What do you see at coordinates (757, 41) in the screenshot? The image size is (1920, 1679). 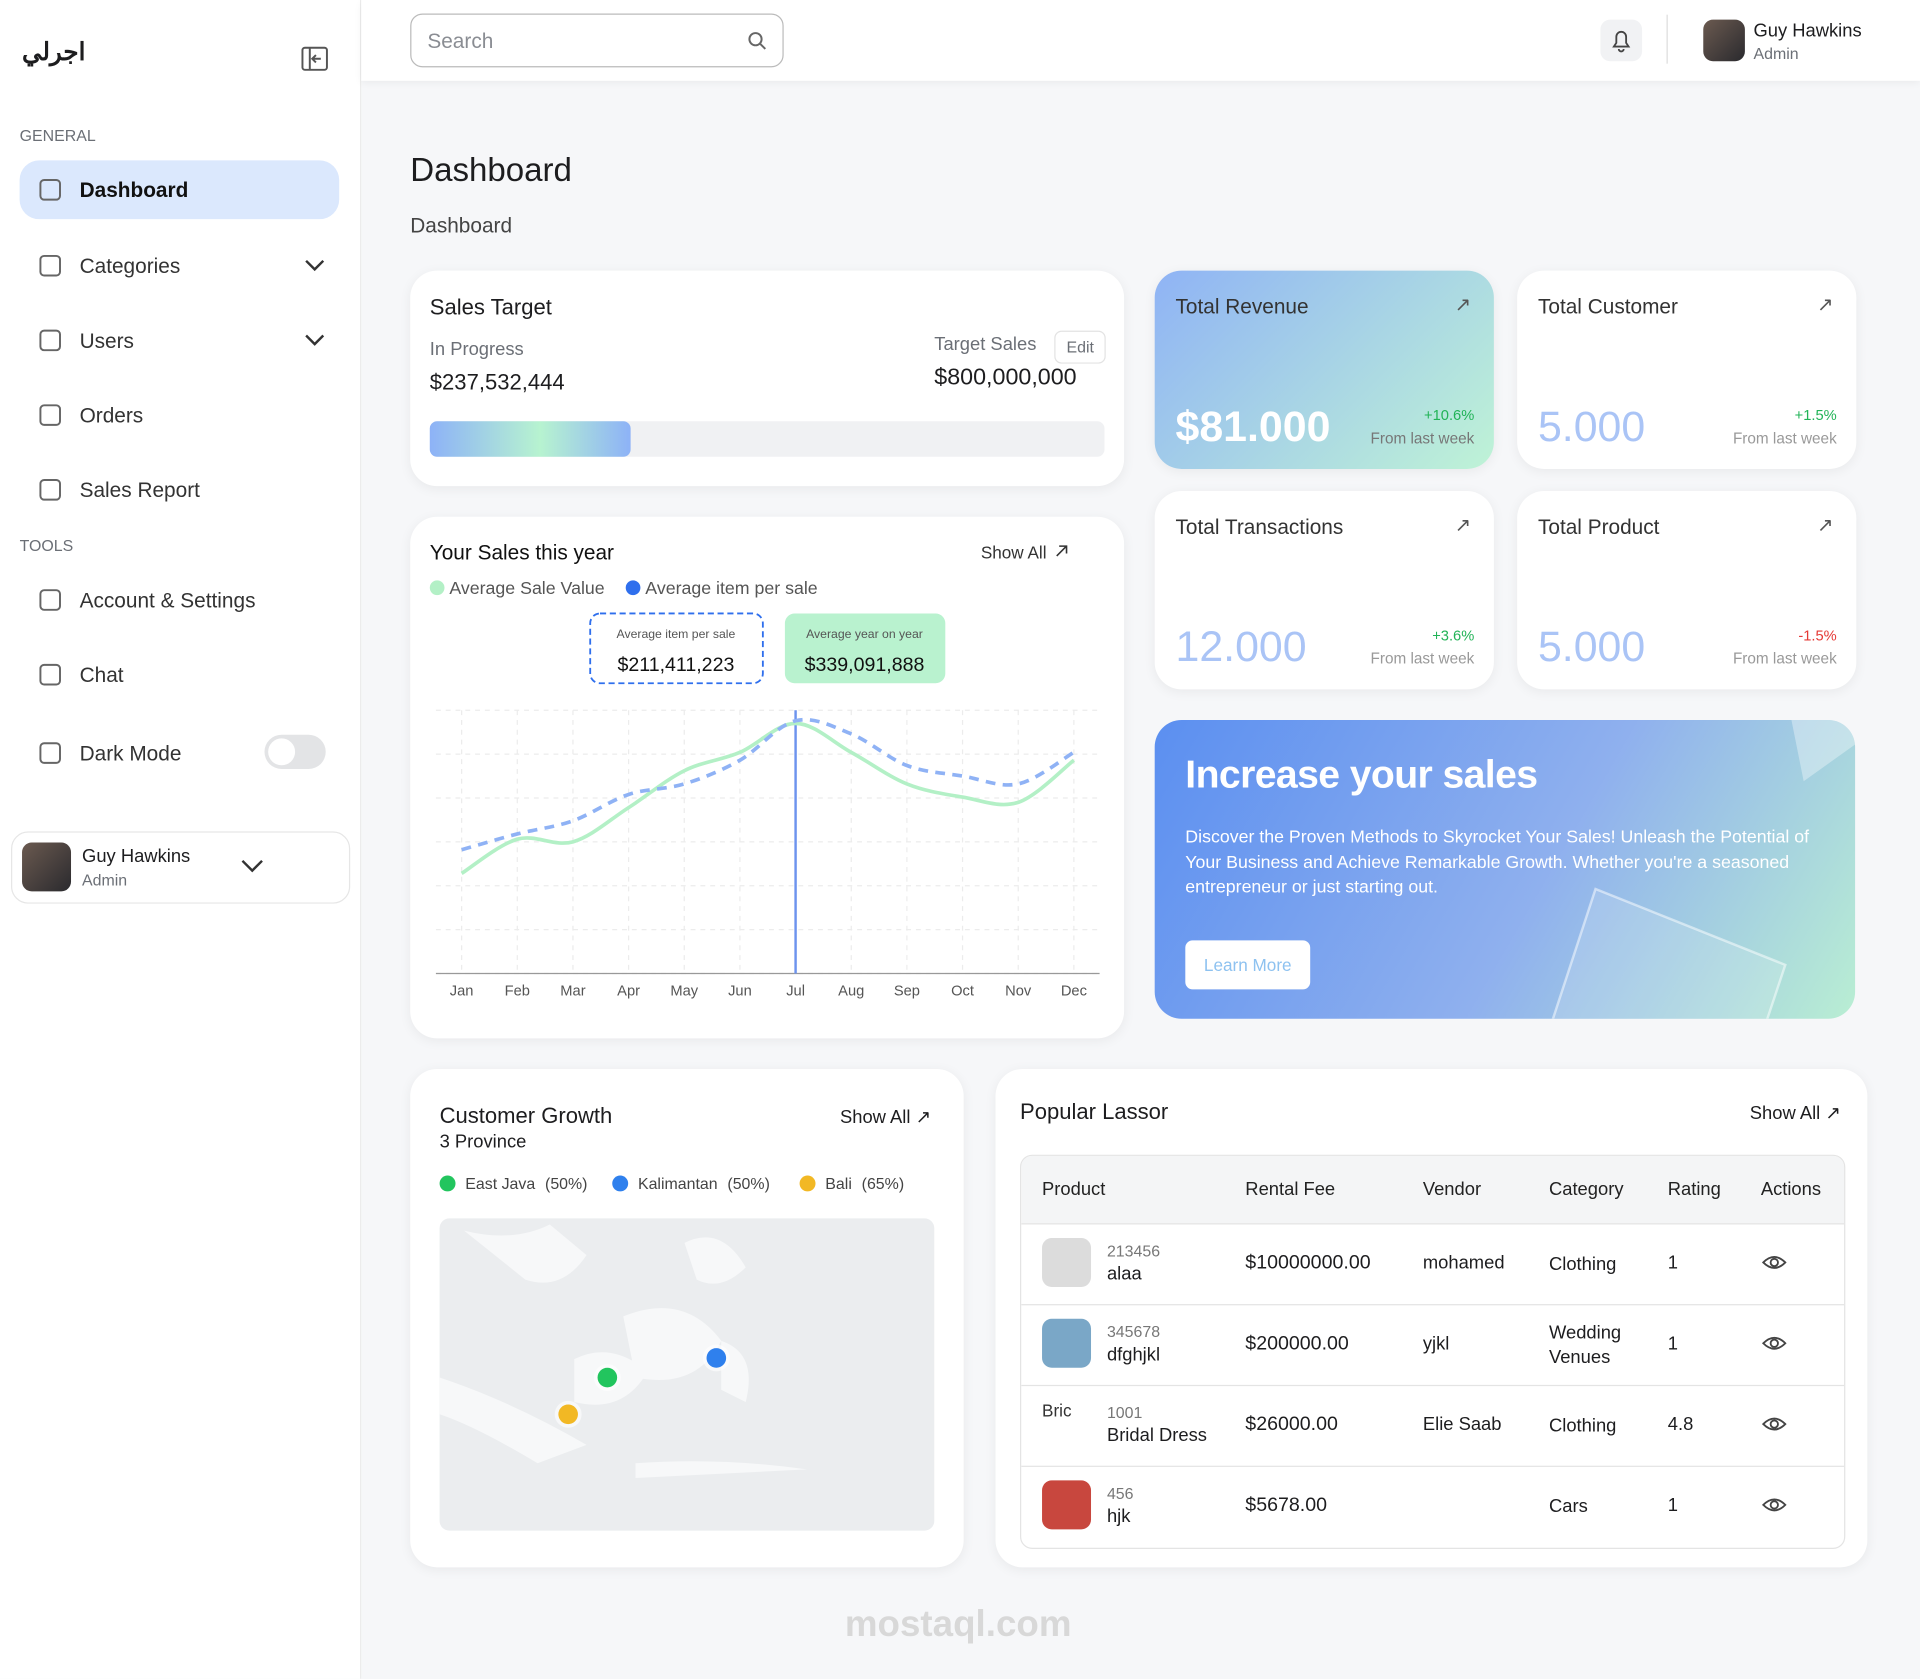 I see `search-icon` at bounding box center [757, 41].